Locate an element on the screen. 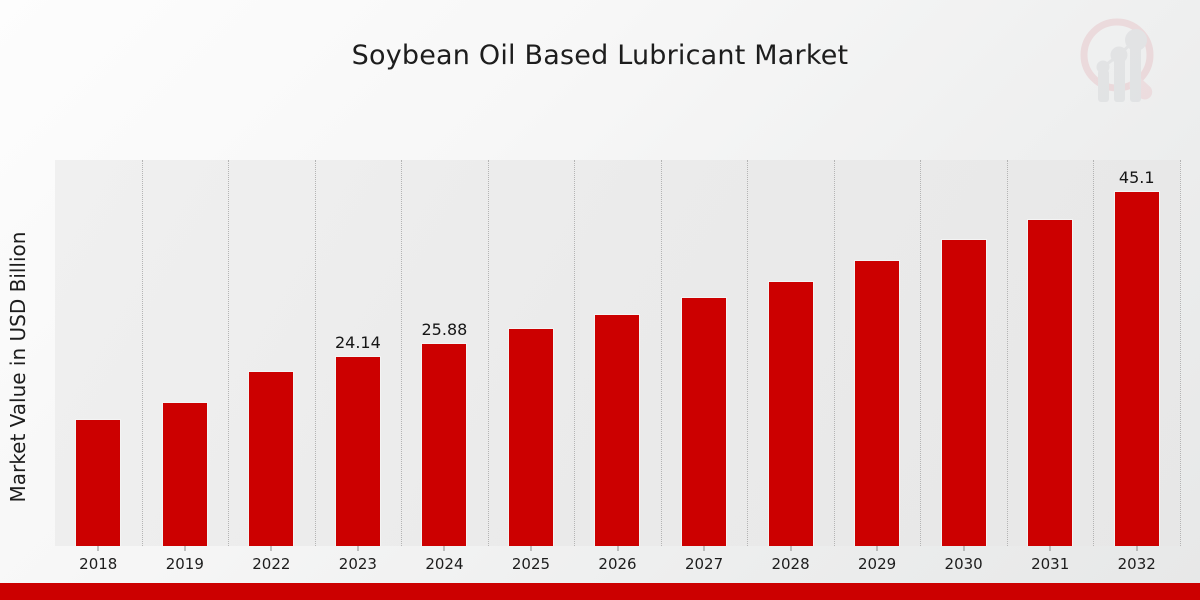  x-tick-label: 2028 is located at coordinates (790, 564).